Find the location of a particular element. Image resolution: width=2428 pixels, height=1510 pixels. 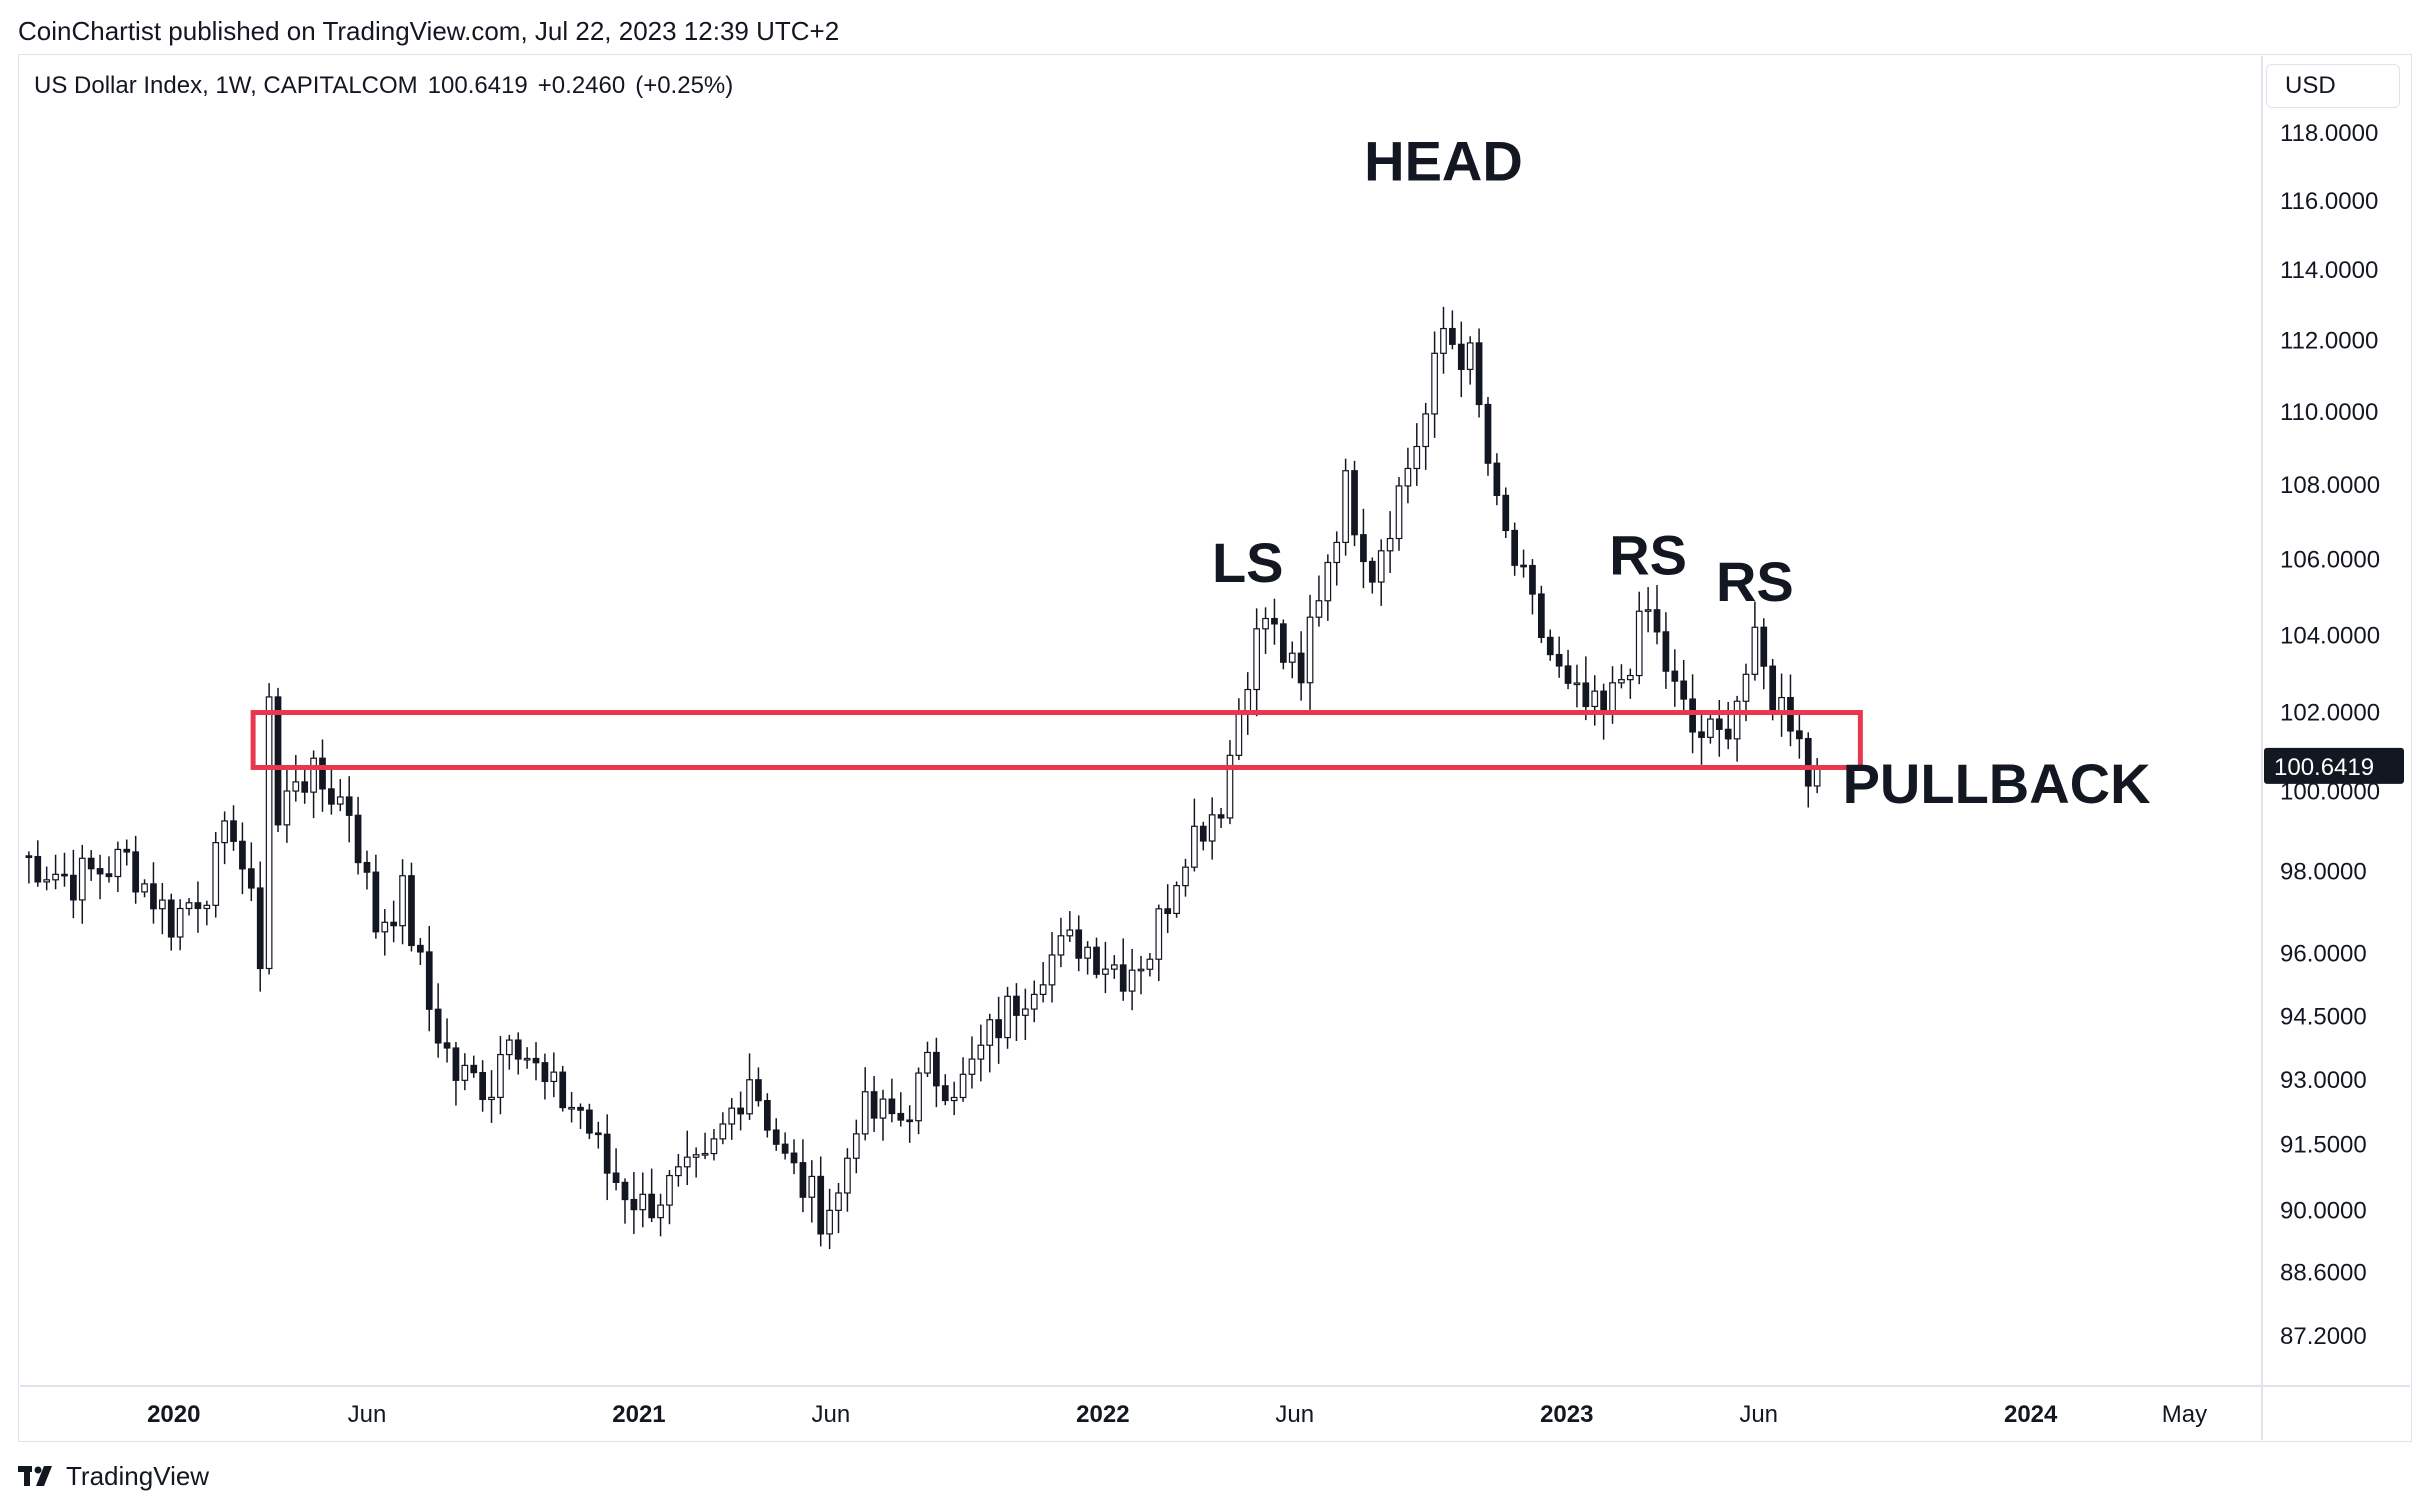

tradingview-brand: TradingView is located at coordinates (138, 1475).